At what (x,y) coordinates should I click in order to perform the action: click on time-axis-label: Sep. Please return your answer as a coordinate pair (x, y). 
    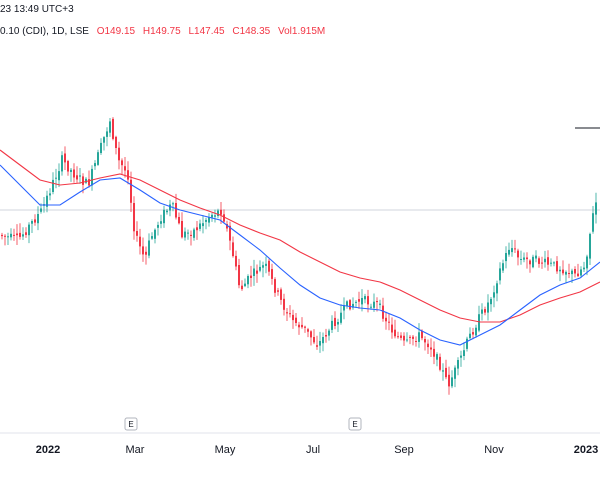
    Looking at the image, I should click on (404, 450).